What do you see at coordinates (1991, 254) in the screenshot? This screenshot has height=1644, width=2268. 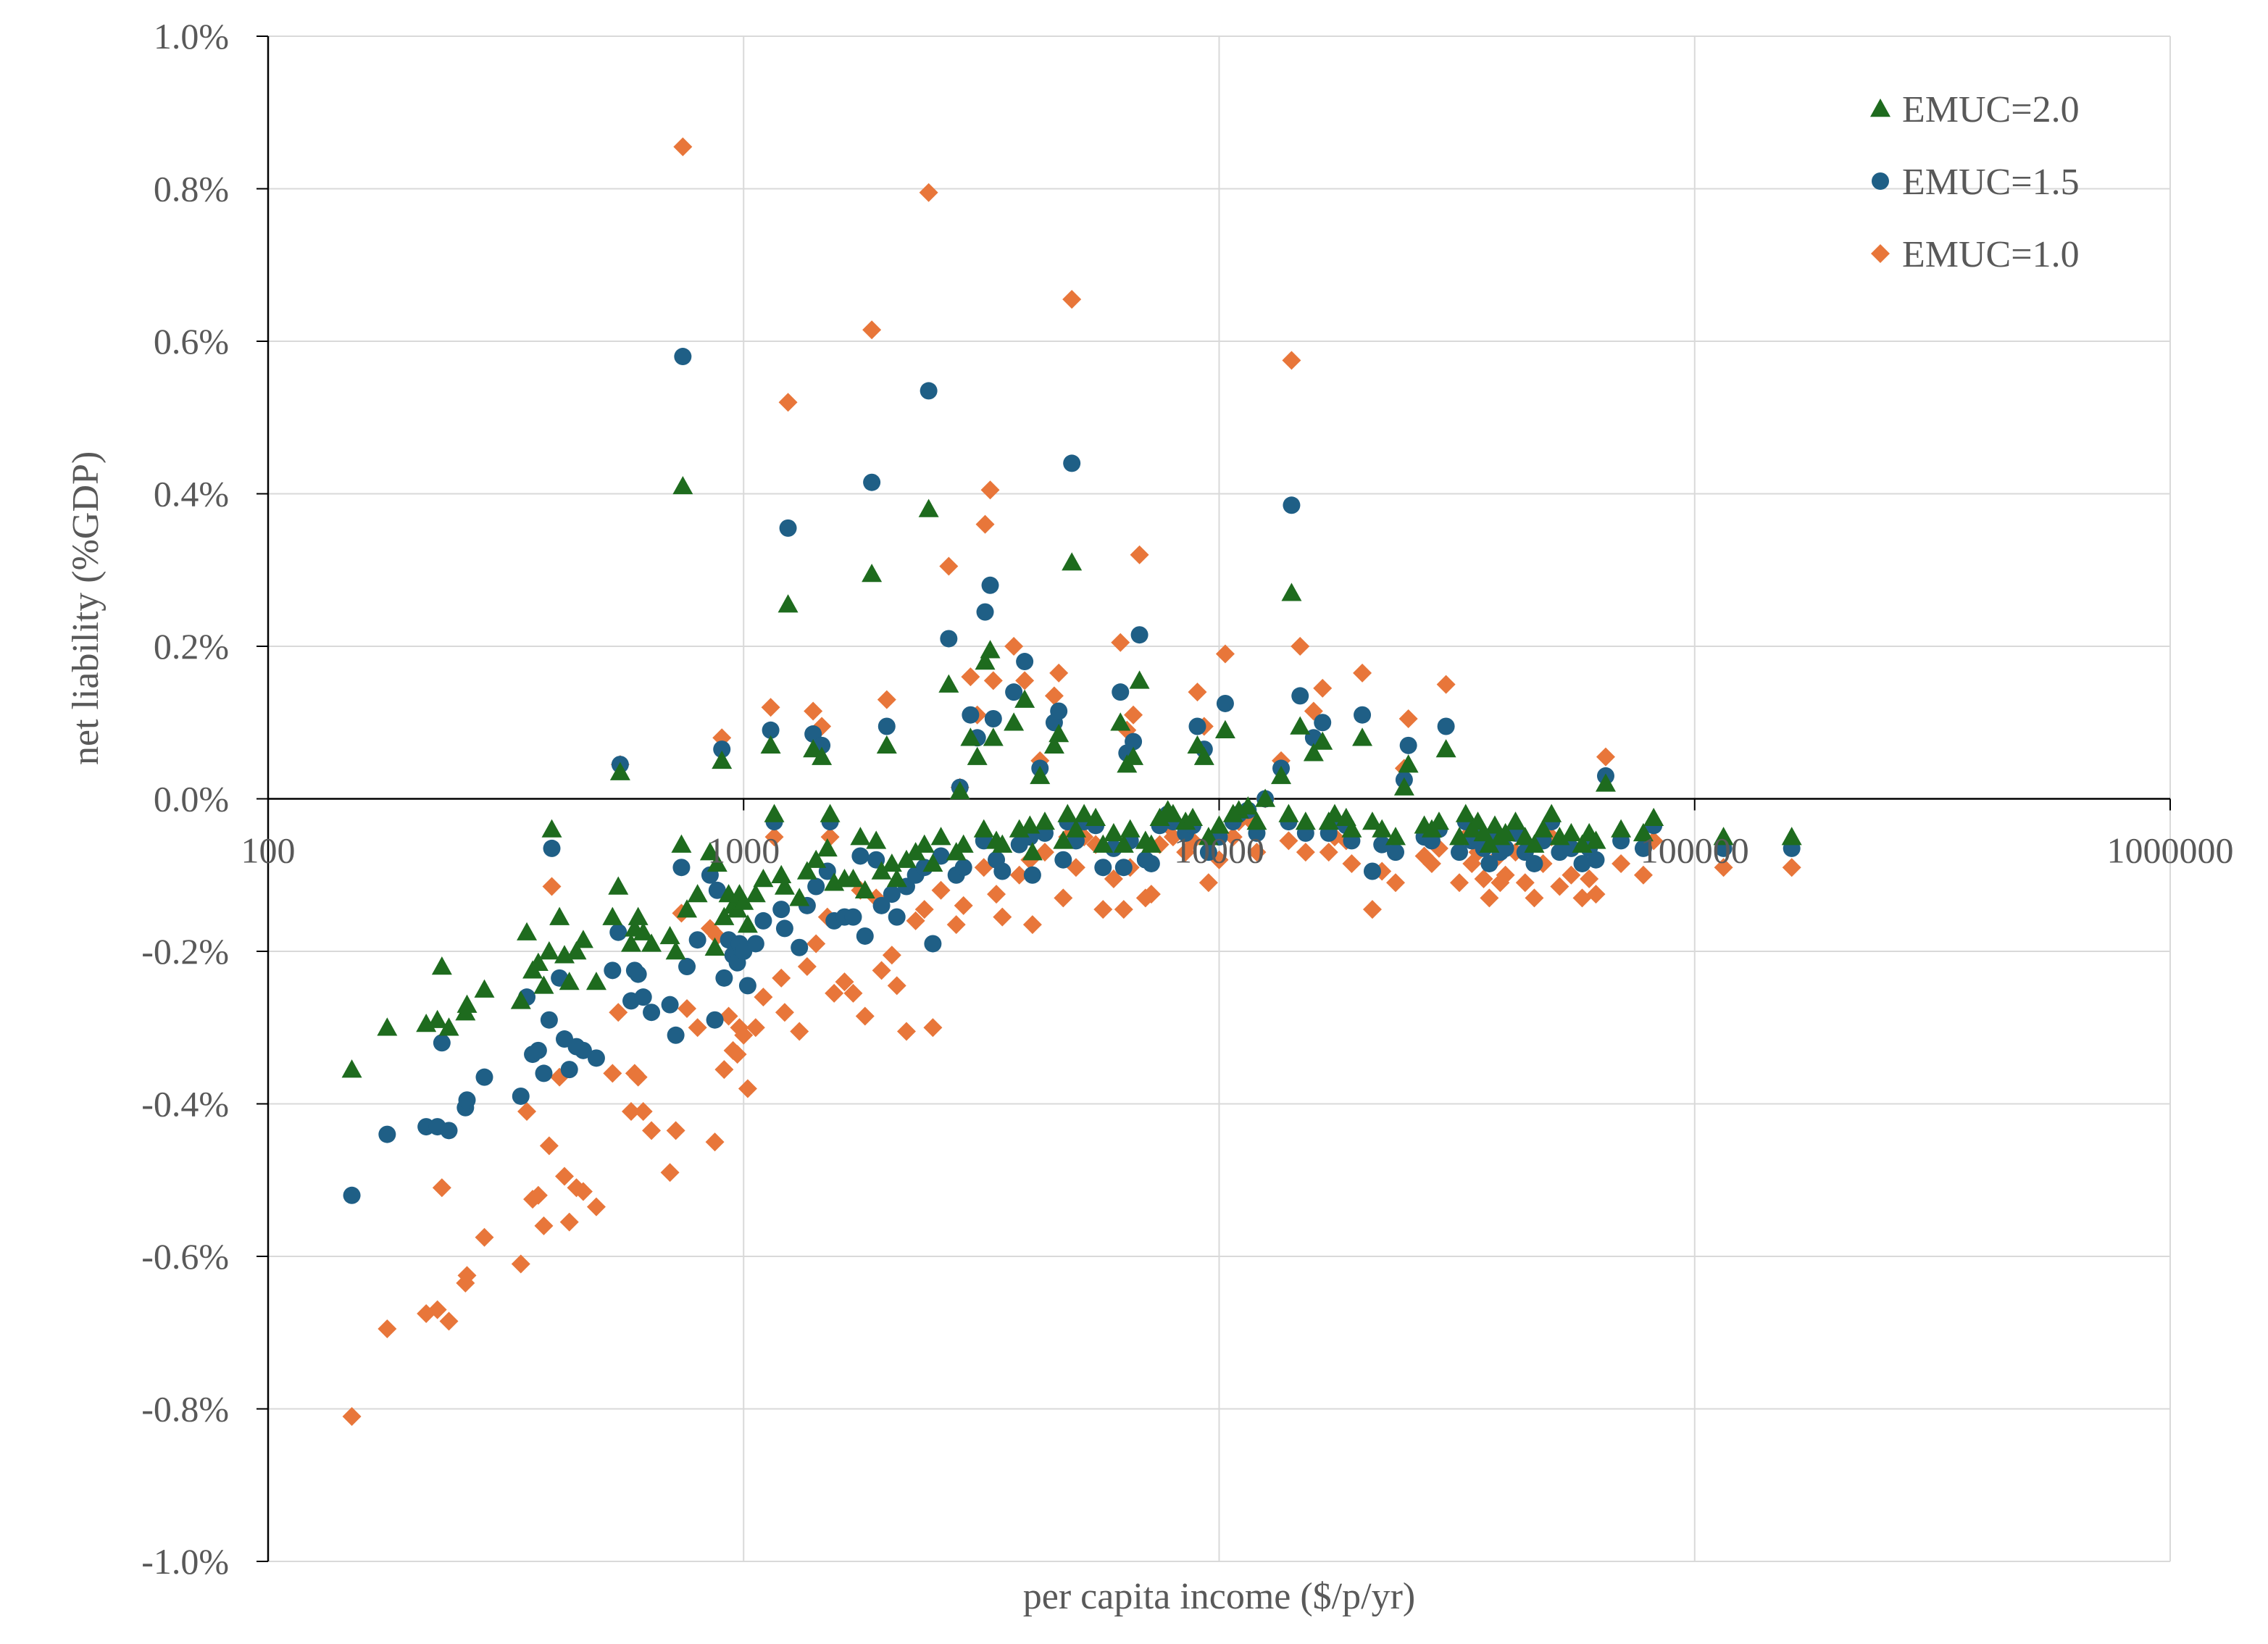 I see `legend-label: EMUC=1.0` at bounding box center [1991, 254].